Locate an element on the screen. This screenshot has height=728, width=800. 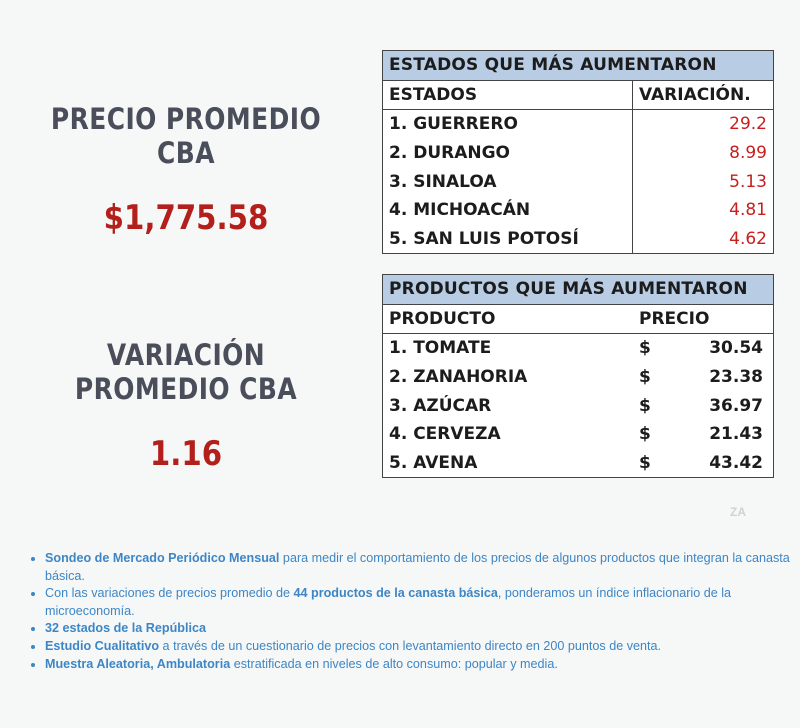
productos-header-row: PRODUCTO PRECIO is located at coordinates (578, 319).